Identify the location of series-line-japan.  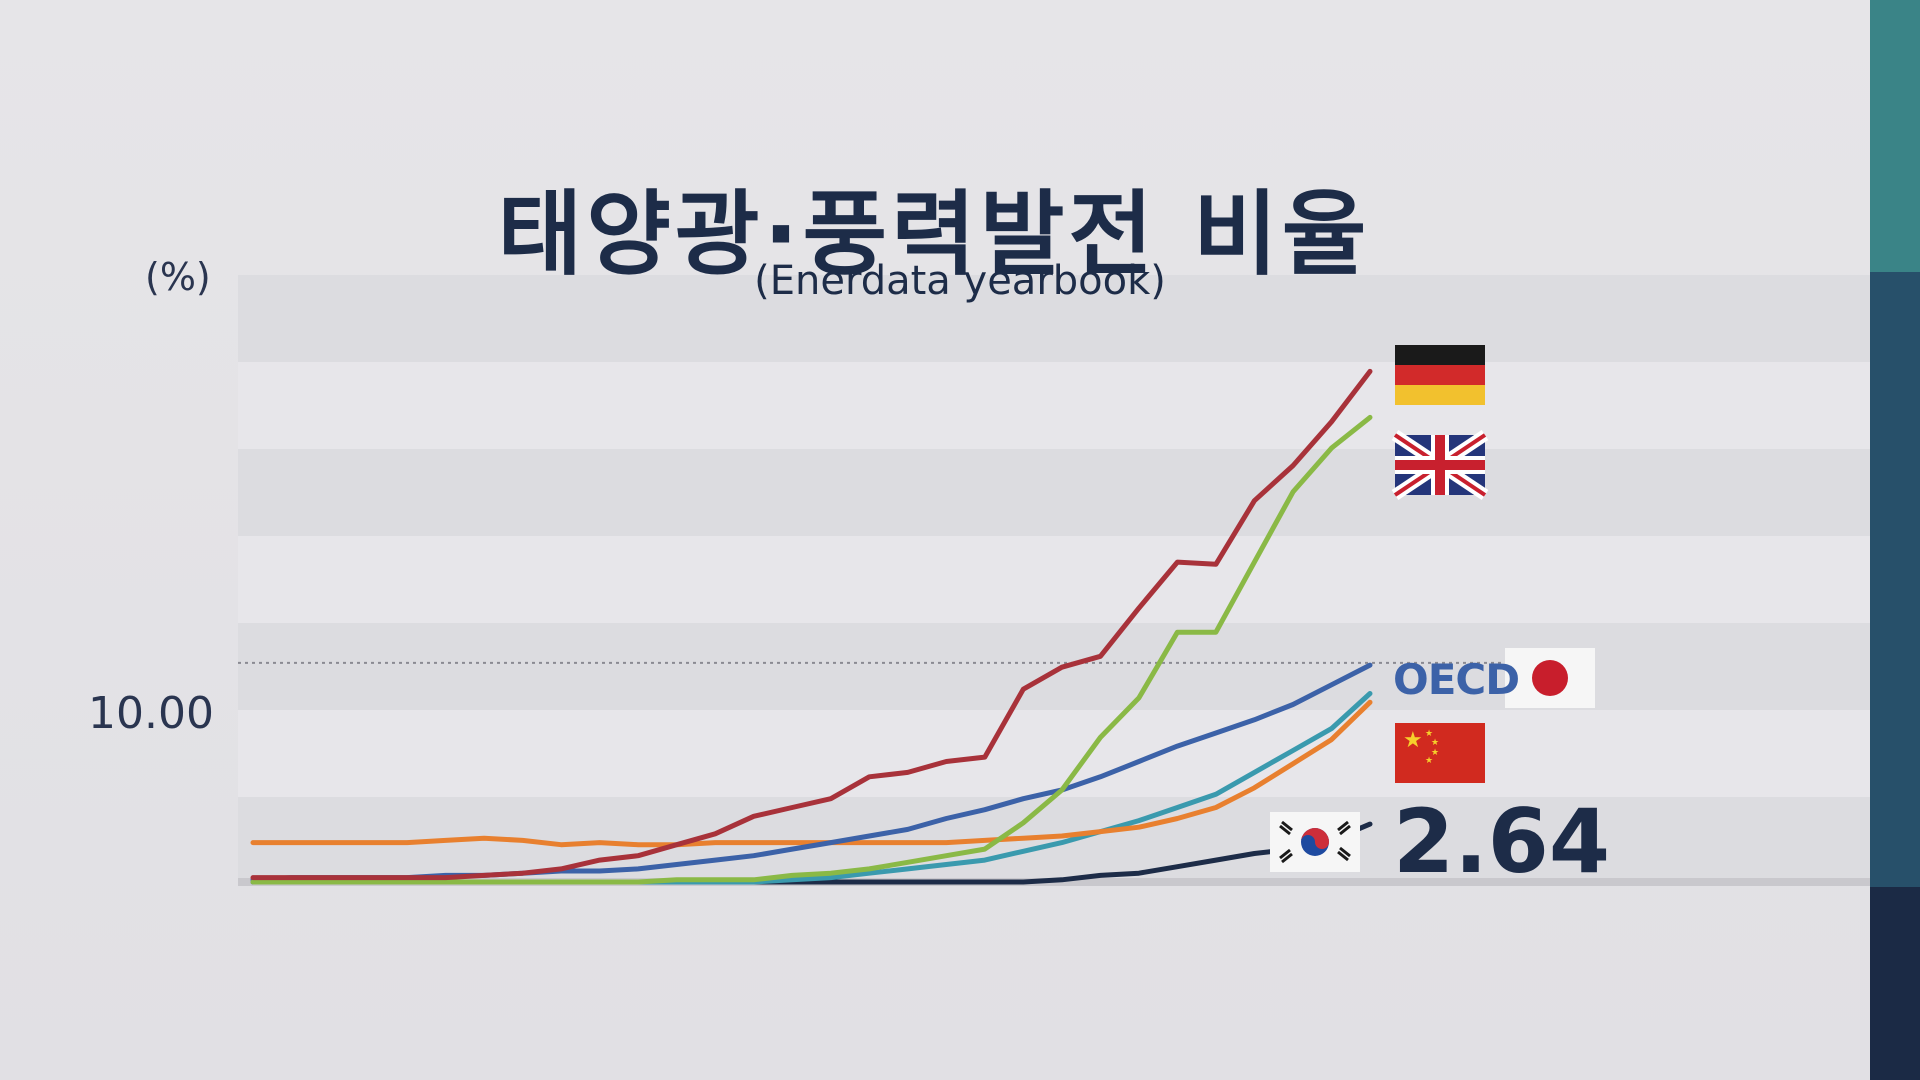
(811, 773).